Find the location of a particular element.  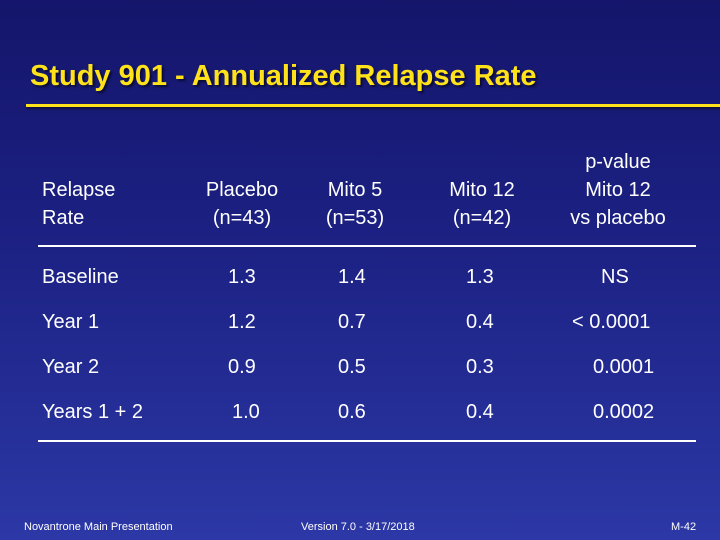

cell-pvalue: NS is located at coordinates (615, 277).